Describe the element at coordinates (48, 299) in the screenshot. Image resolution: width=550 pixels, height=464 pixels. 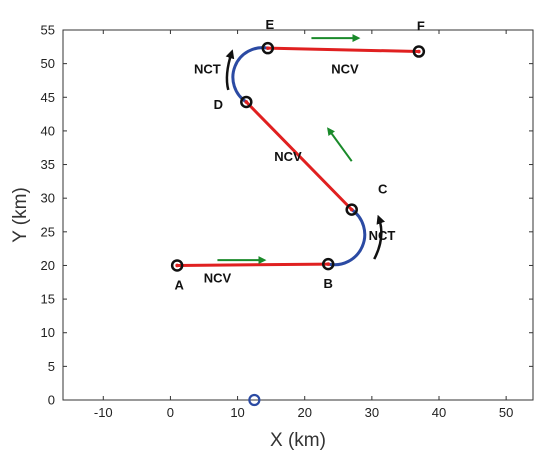
I see `y-tick-label: 15` at that location.